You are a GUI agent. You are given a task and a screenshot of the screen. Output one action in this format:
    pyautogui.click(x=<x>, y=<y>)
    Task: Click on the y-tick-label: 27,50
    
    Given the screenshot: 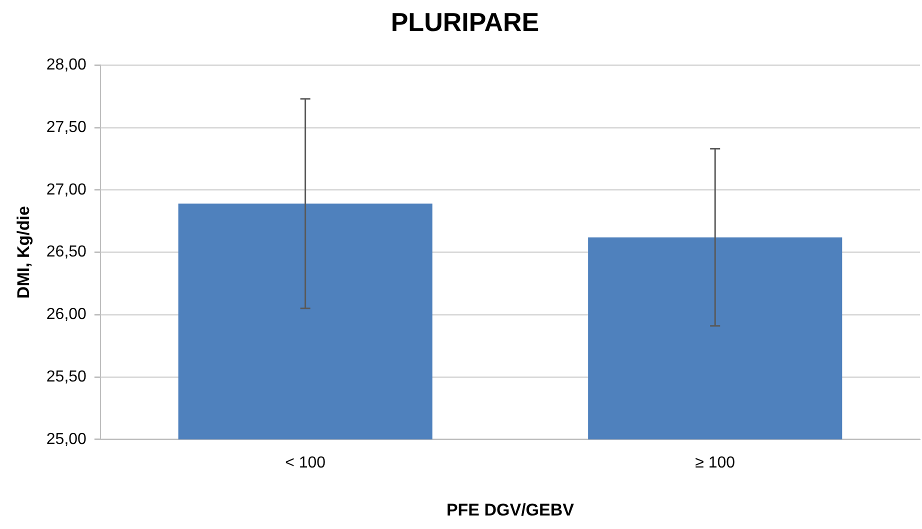 What is the action you would take?
    pyautogui.click(x=66, y=127)
    